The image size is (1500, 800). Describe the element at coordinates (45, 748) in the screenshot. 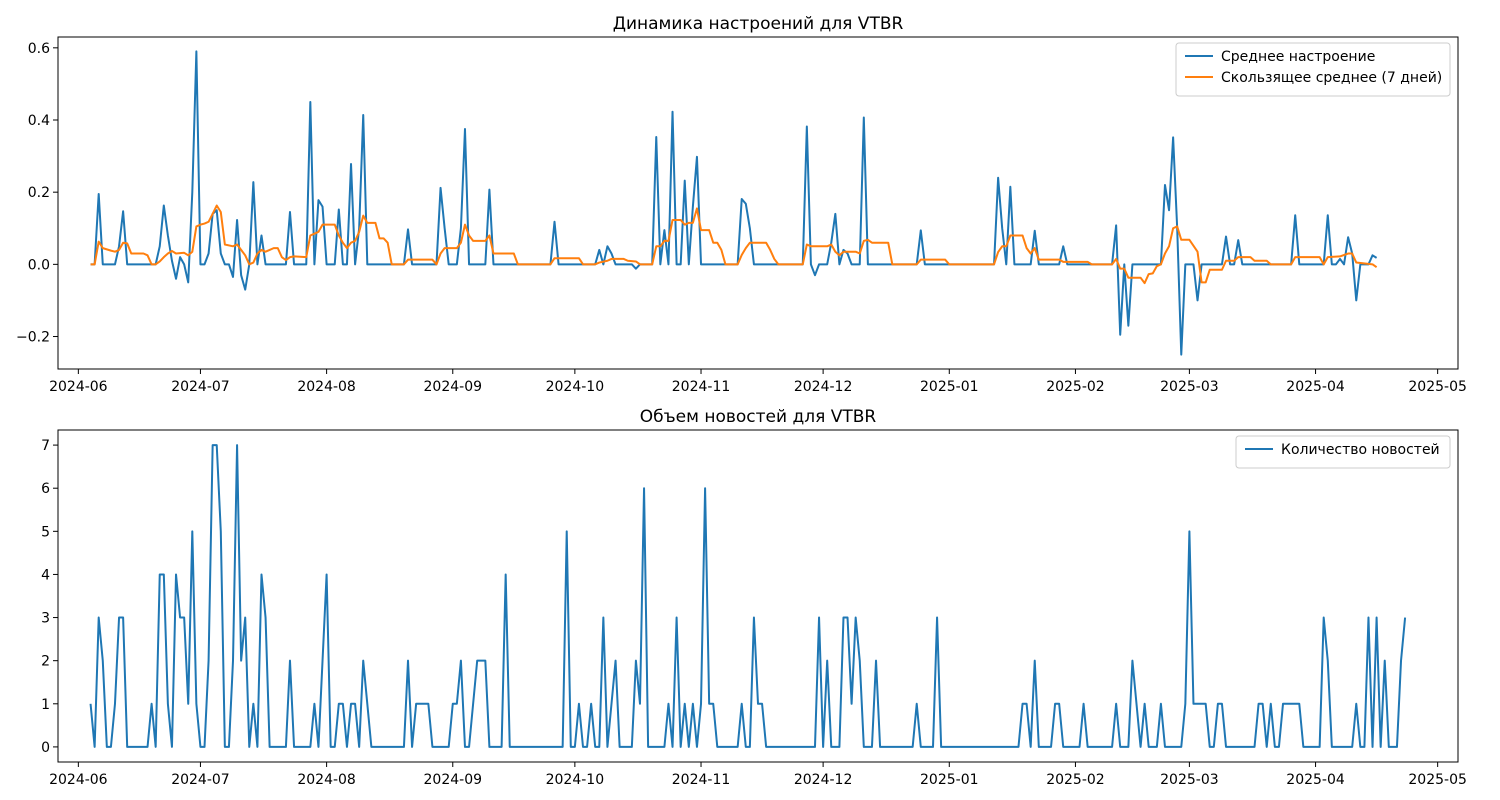

I see `news-volume-y-tick-label: 0` at that location.